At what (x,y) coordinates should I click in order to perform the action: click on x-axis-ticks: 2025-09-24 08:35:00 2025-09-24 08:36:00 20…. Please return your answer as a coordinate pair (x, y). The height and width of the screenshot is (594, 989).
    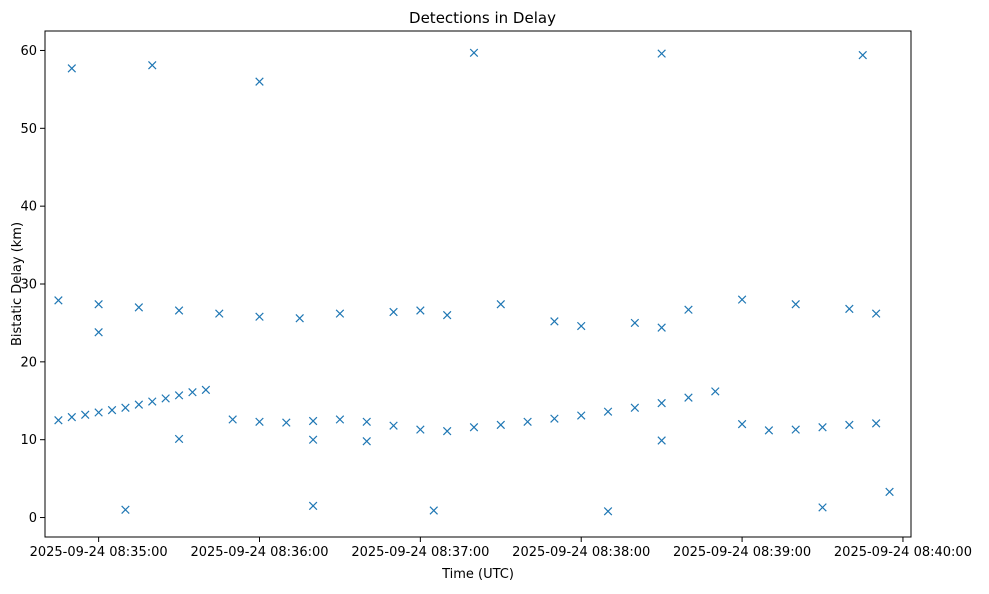
    Looking at the image, I should click on (501, 548).